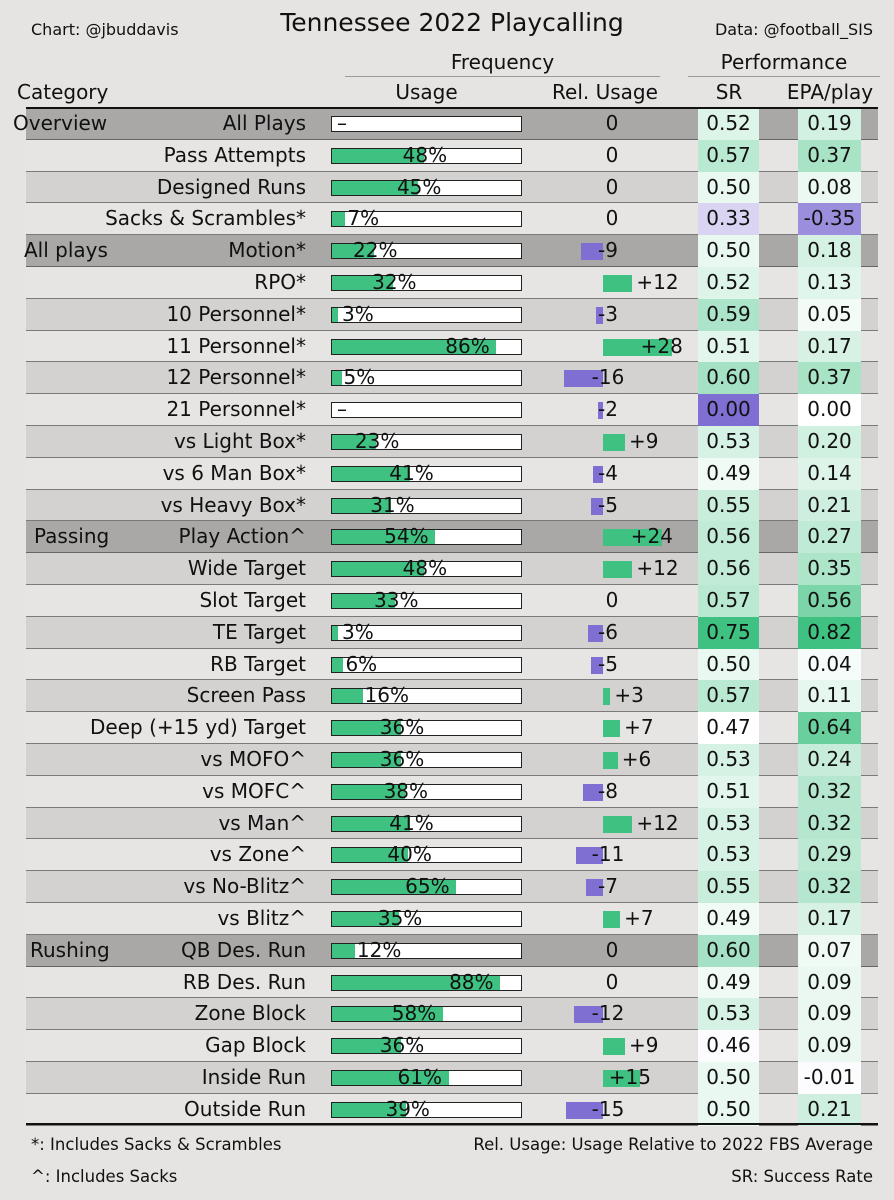 The image size is (894, 1200). I want to click on epa-cell: 0.08, so click(829, 187).